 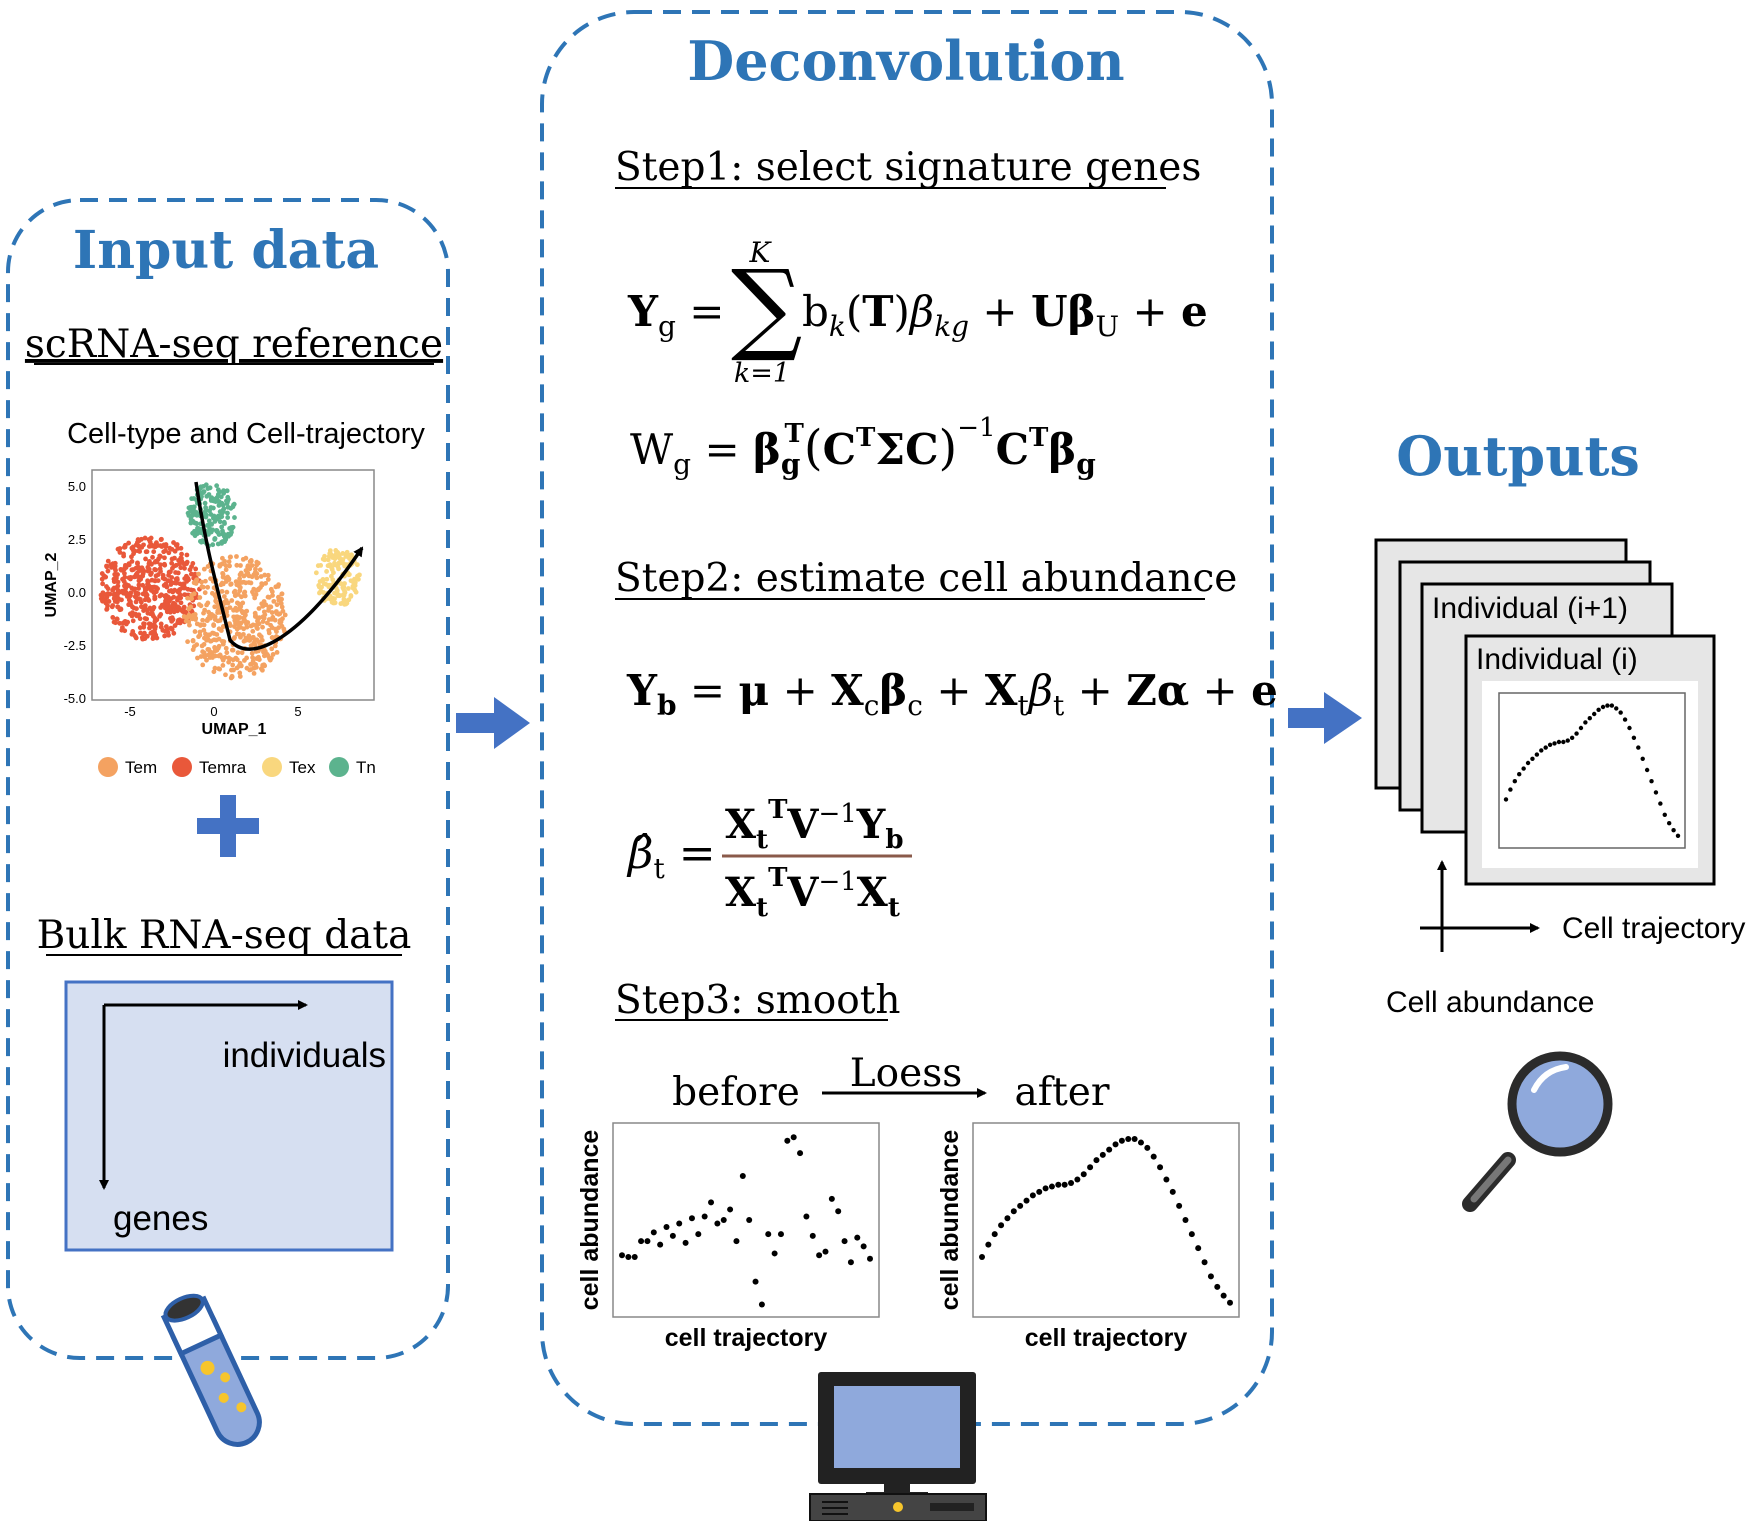 What do you see at coordinates (302, 767) in the screenshot?
I see `legend-label-tex: Tex` at bounding box center [302, 767].